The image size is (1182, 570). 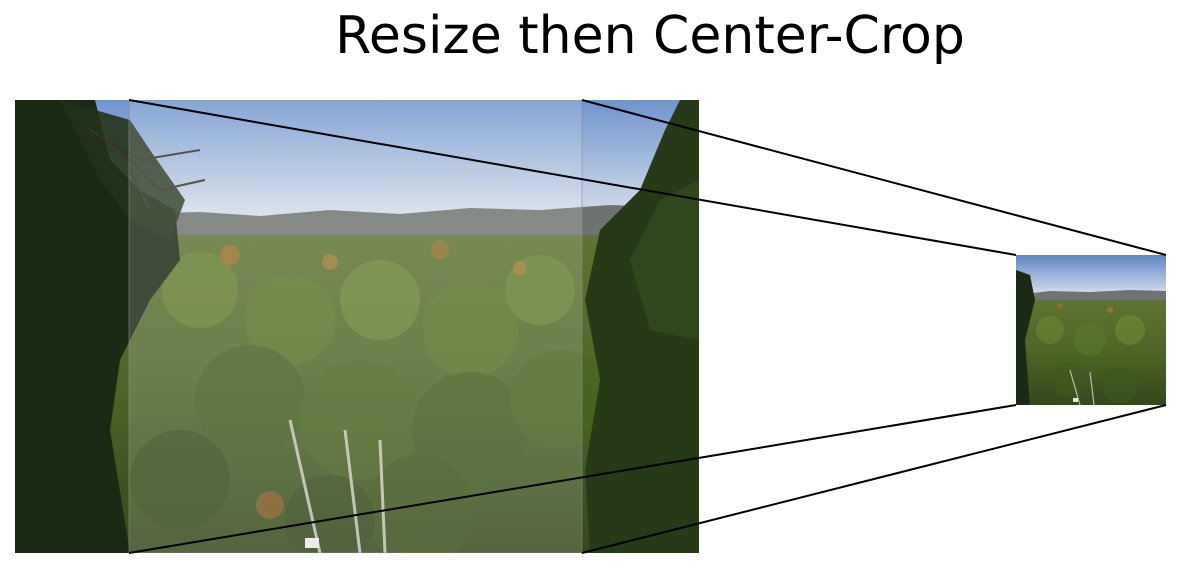 I want to click on projection-line-top-right, so click(x=874, y=177).